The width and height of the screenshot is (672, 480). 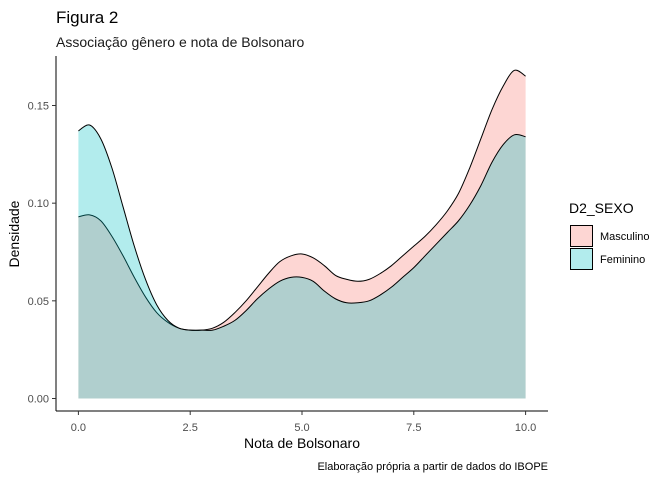 I want to click on y-tick-label: 0.05, so click(x=38, y=302).